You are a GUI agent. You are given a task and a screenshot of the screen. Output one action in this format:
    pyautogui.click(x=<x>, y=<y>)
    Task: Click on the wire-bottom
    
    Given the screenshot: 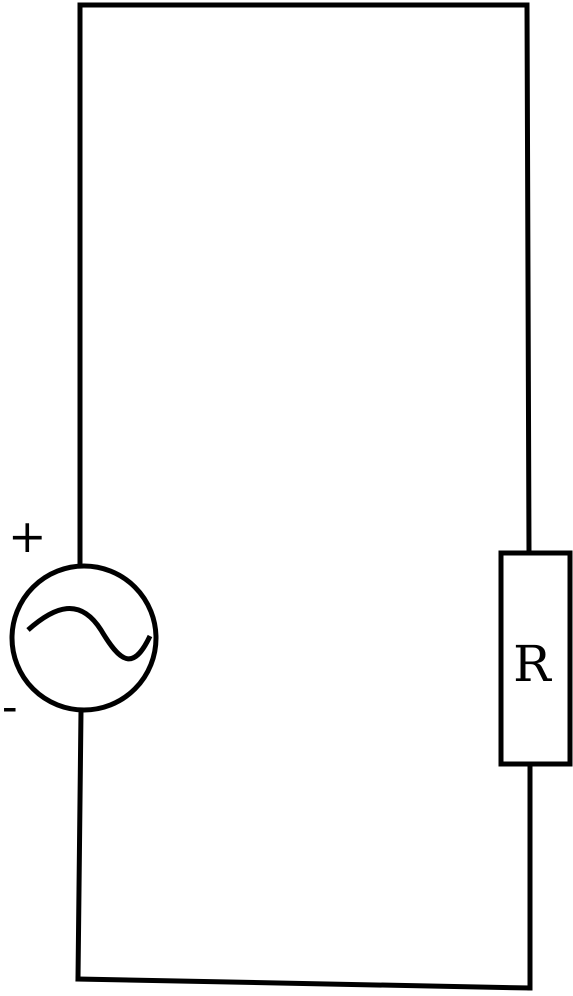 What is the action you would take?
    pyautogui.click(x=303, y=983)
    